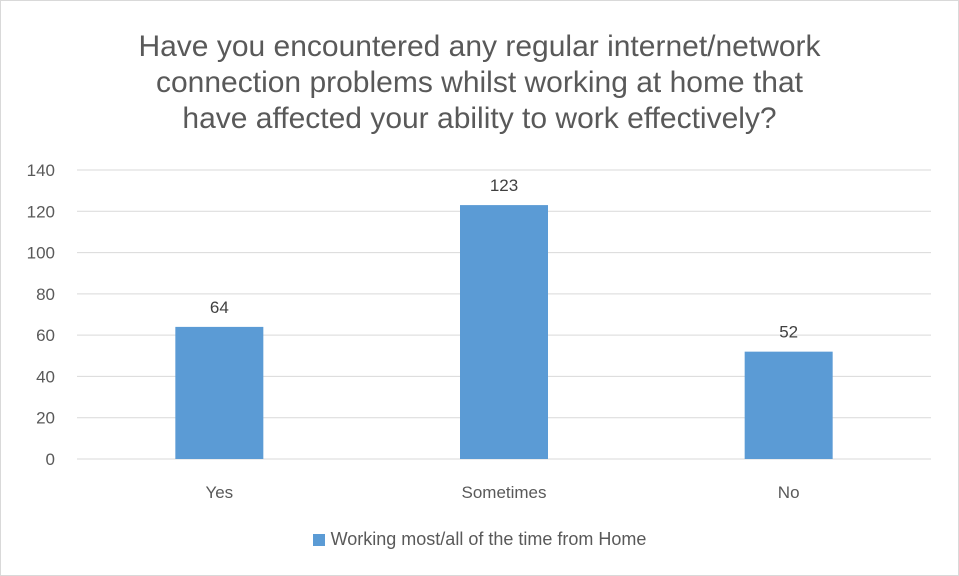 The height and width of the screenshot is (576, 959). I want to click on legend: Working most/all of the time from Home, so click(479, 539).